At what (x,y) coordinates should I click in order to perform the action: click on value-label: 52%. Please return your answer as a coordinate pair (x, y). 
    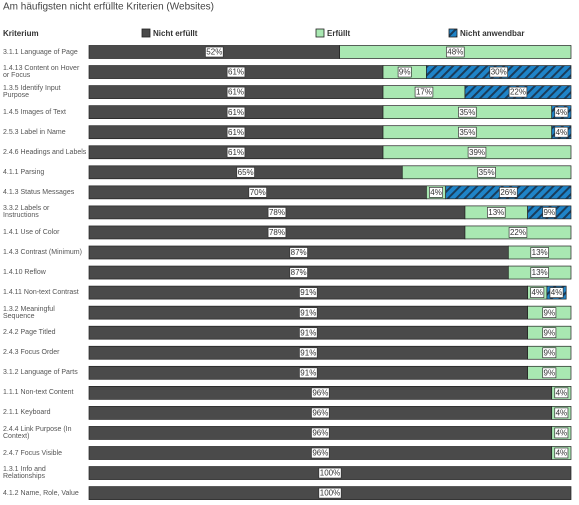
    Looking at the image, I should click on (214, 52).